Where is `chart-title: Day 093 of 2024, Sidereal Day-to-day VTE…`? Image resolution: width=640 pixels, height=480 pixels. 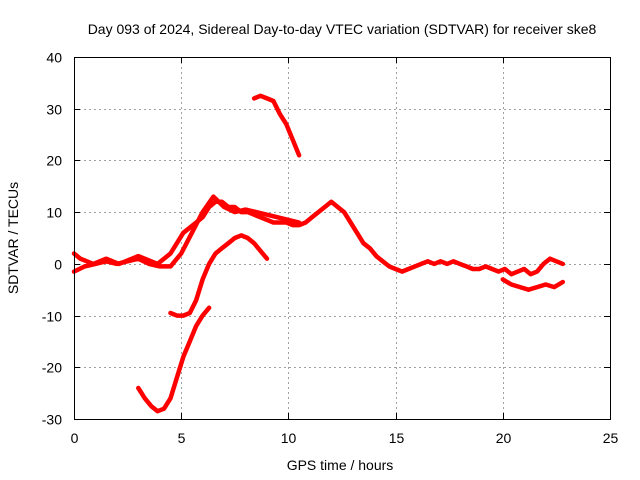 chart-title: Day 093 of 2024, Sidereal Day-to-day VTE… is located at coordinates (342, 29).